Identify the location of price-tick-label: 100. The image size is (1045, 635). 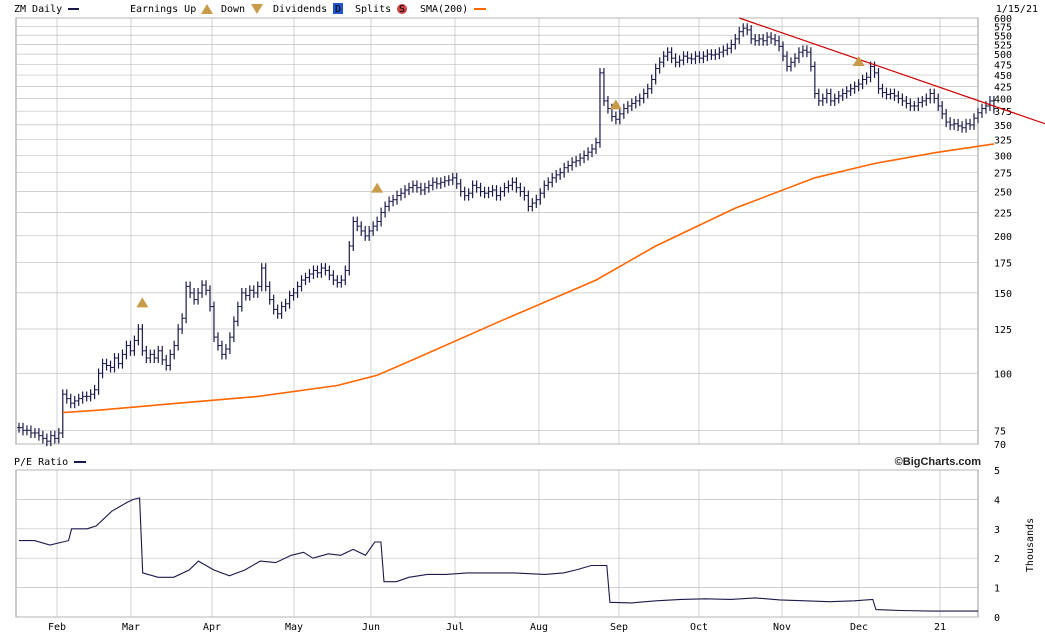
(1003, 374).